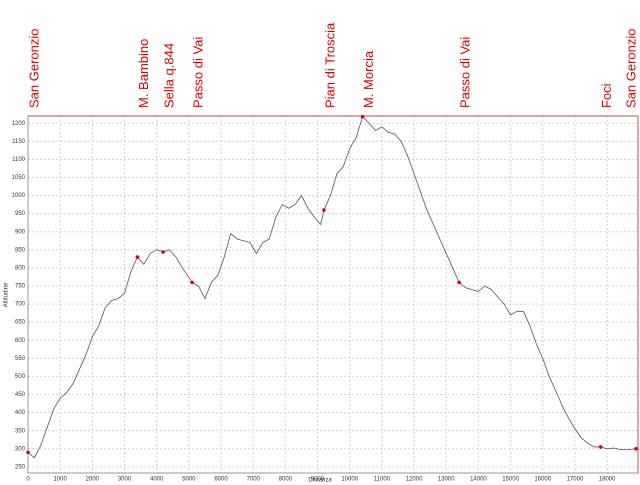 The width and height of the screenshot is (640, 485). I want to click on y-tick-label: 250, so click(20, 467).